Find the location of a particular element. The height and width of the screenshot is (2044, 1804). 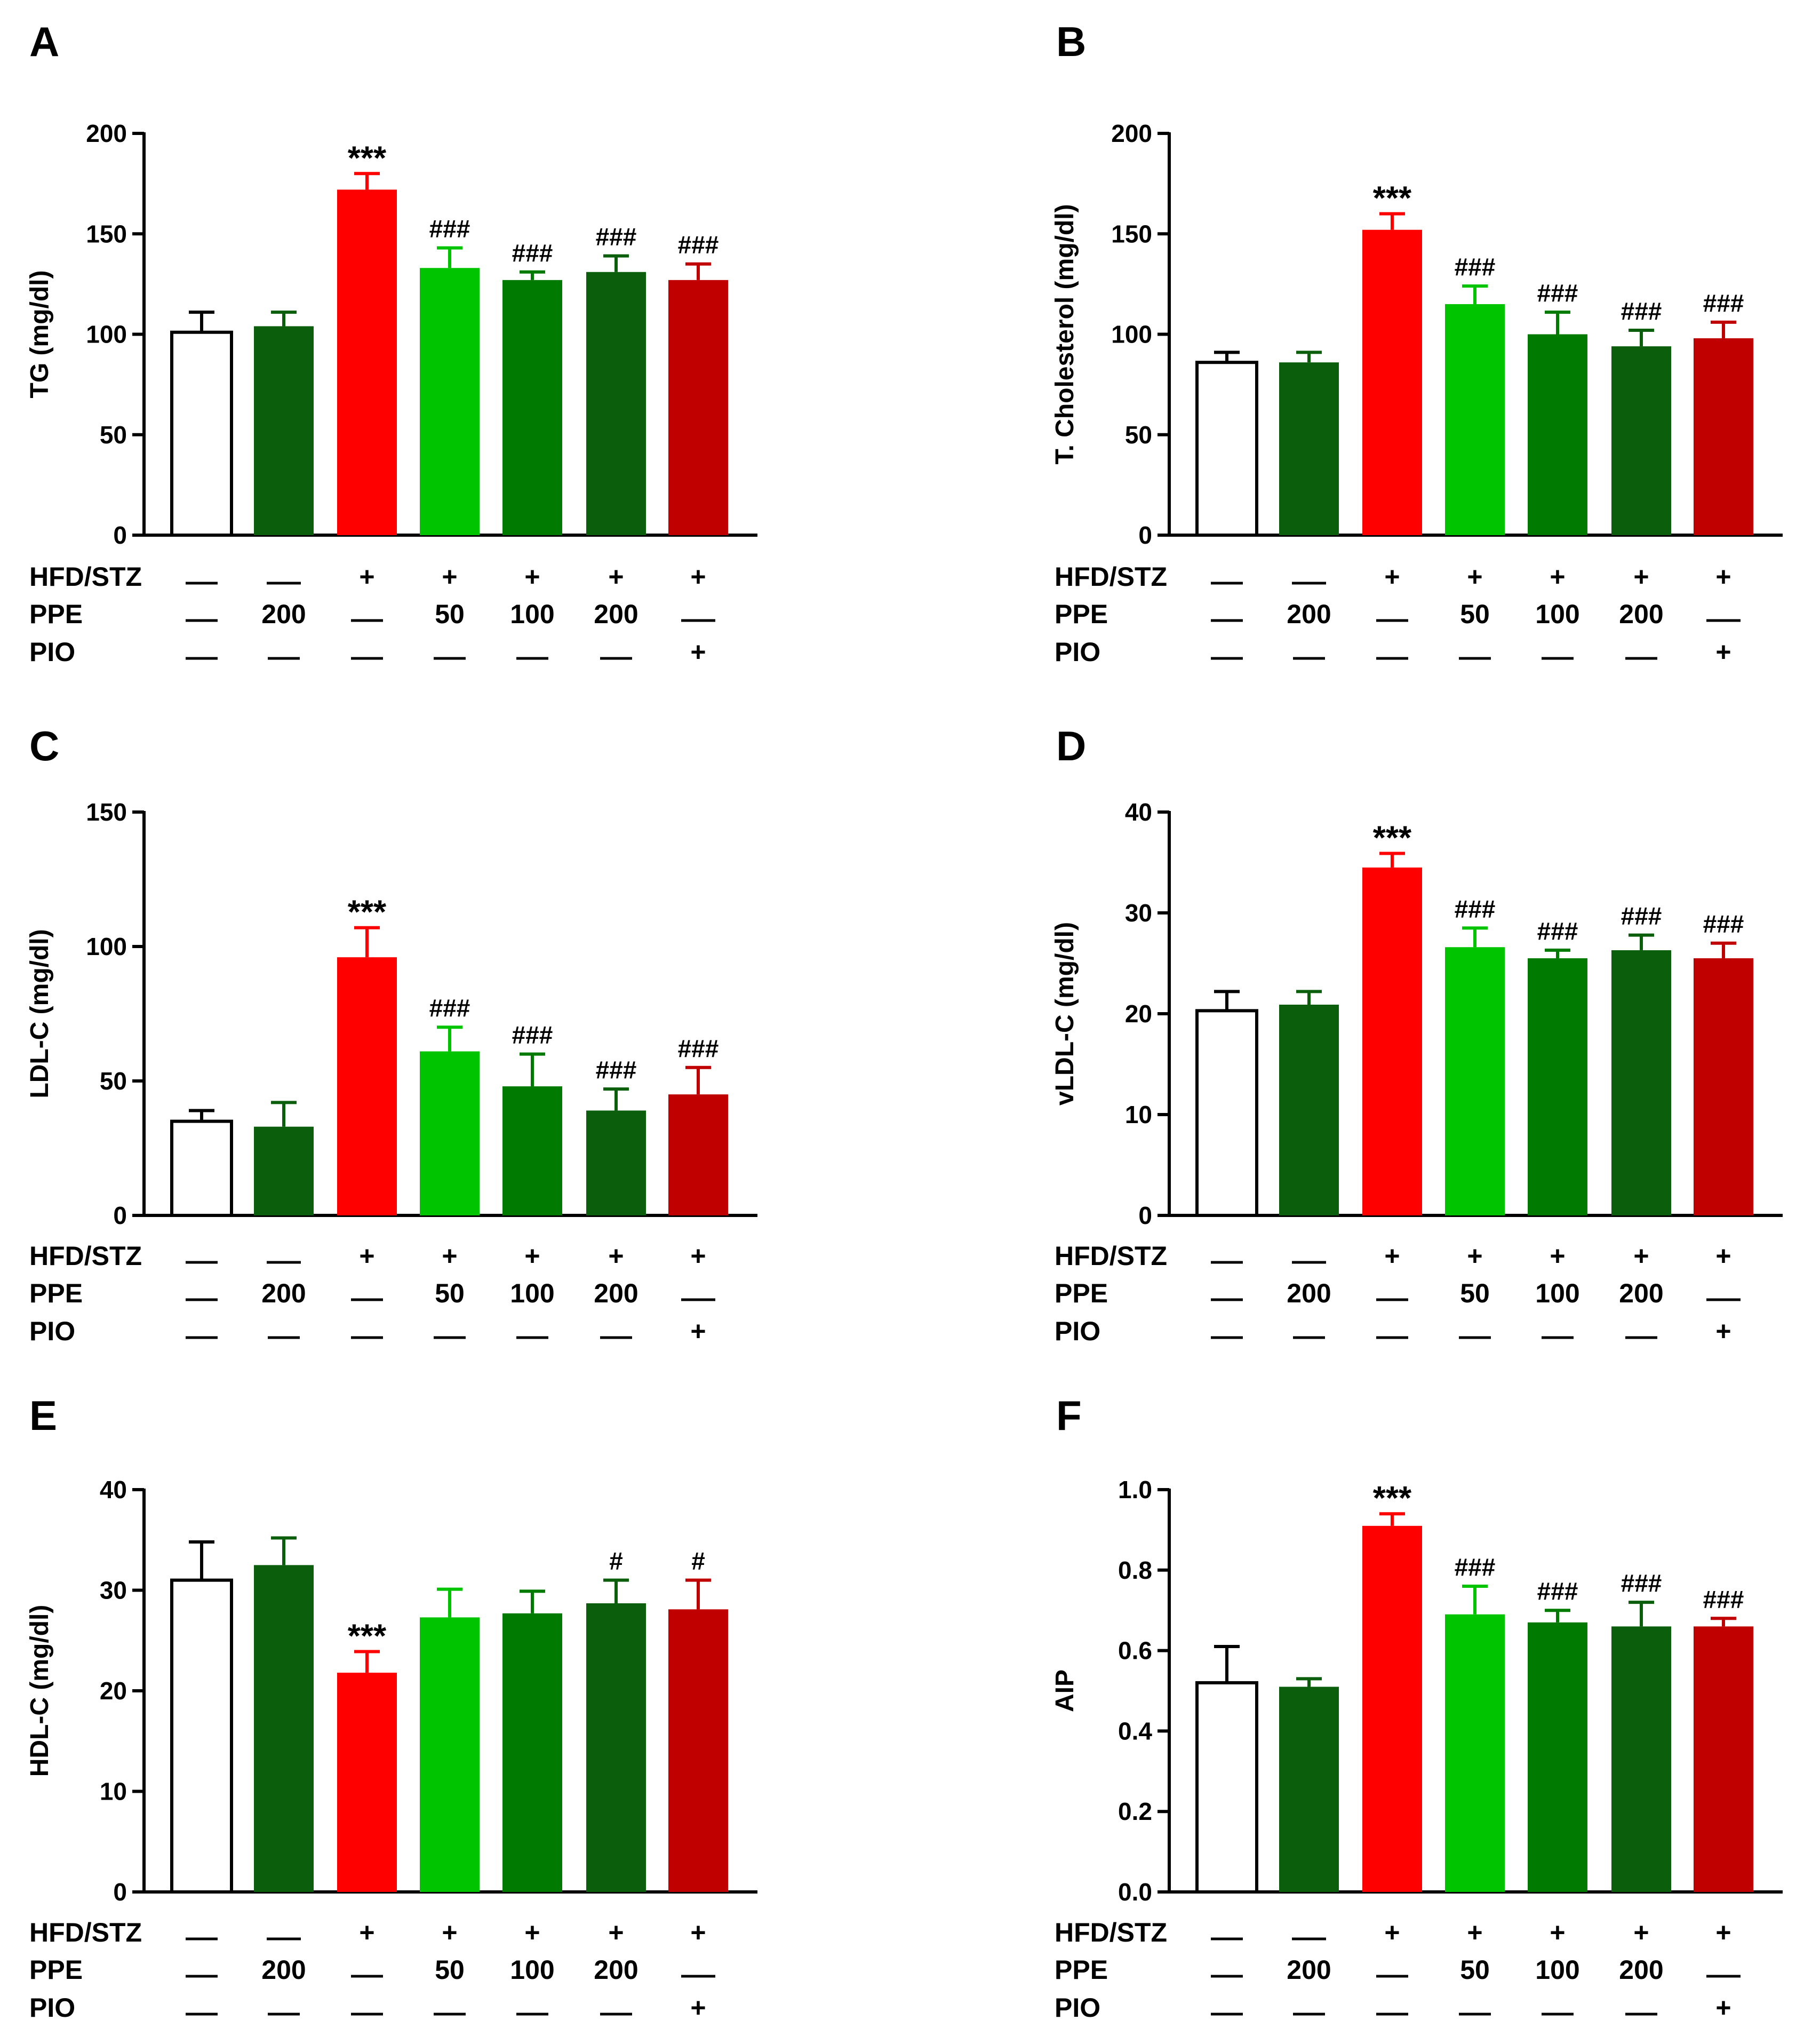

y-axis-title: LDL-C (mg/dl) is located at coordinates (40, 1013).